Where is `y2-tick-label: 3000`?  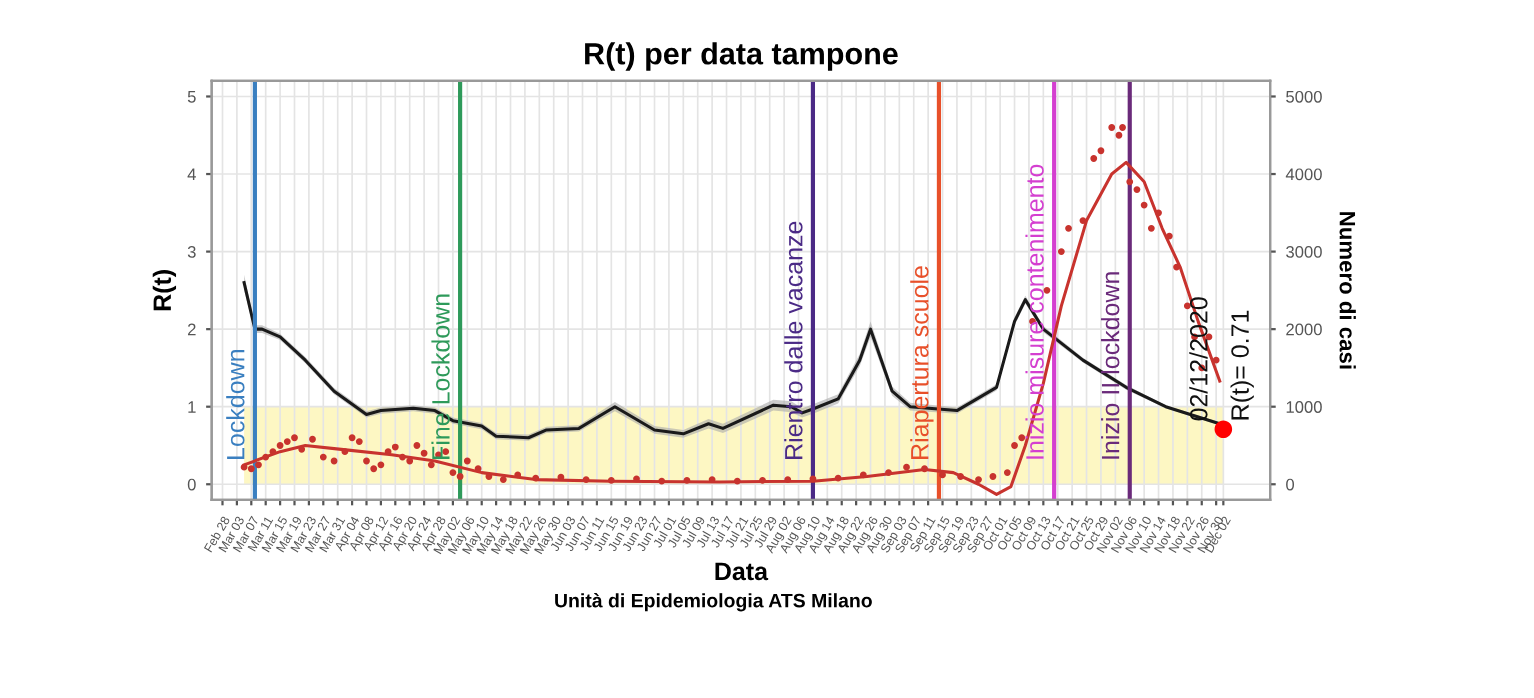 y2-tick-label: 3000 is located at coordinates (1304, 251).